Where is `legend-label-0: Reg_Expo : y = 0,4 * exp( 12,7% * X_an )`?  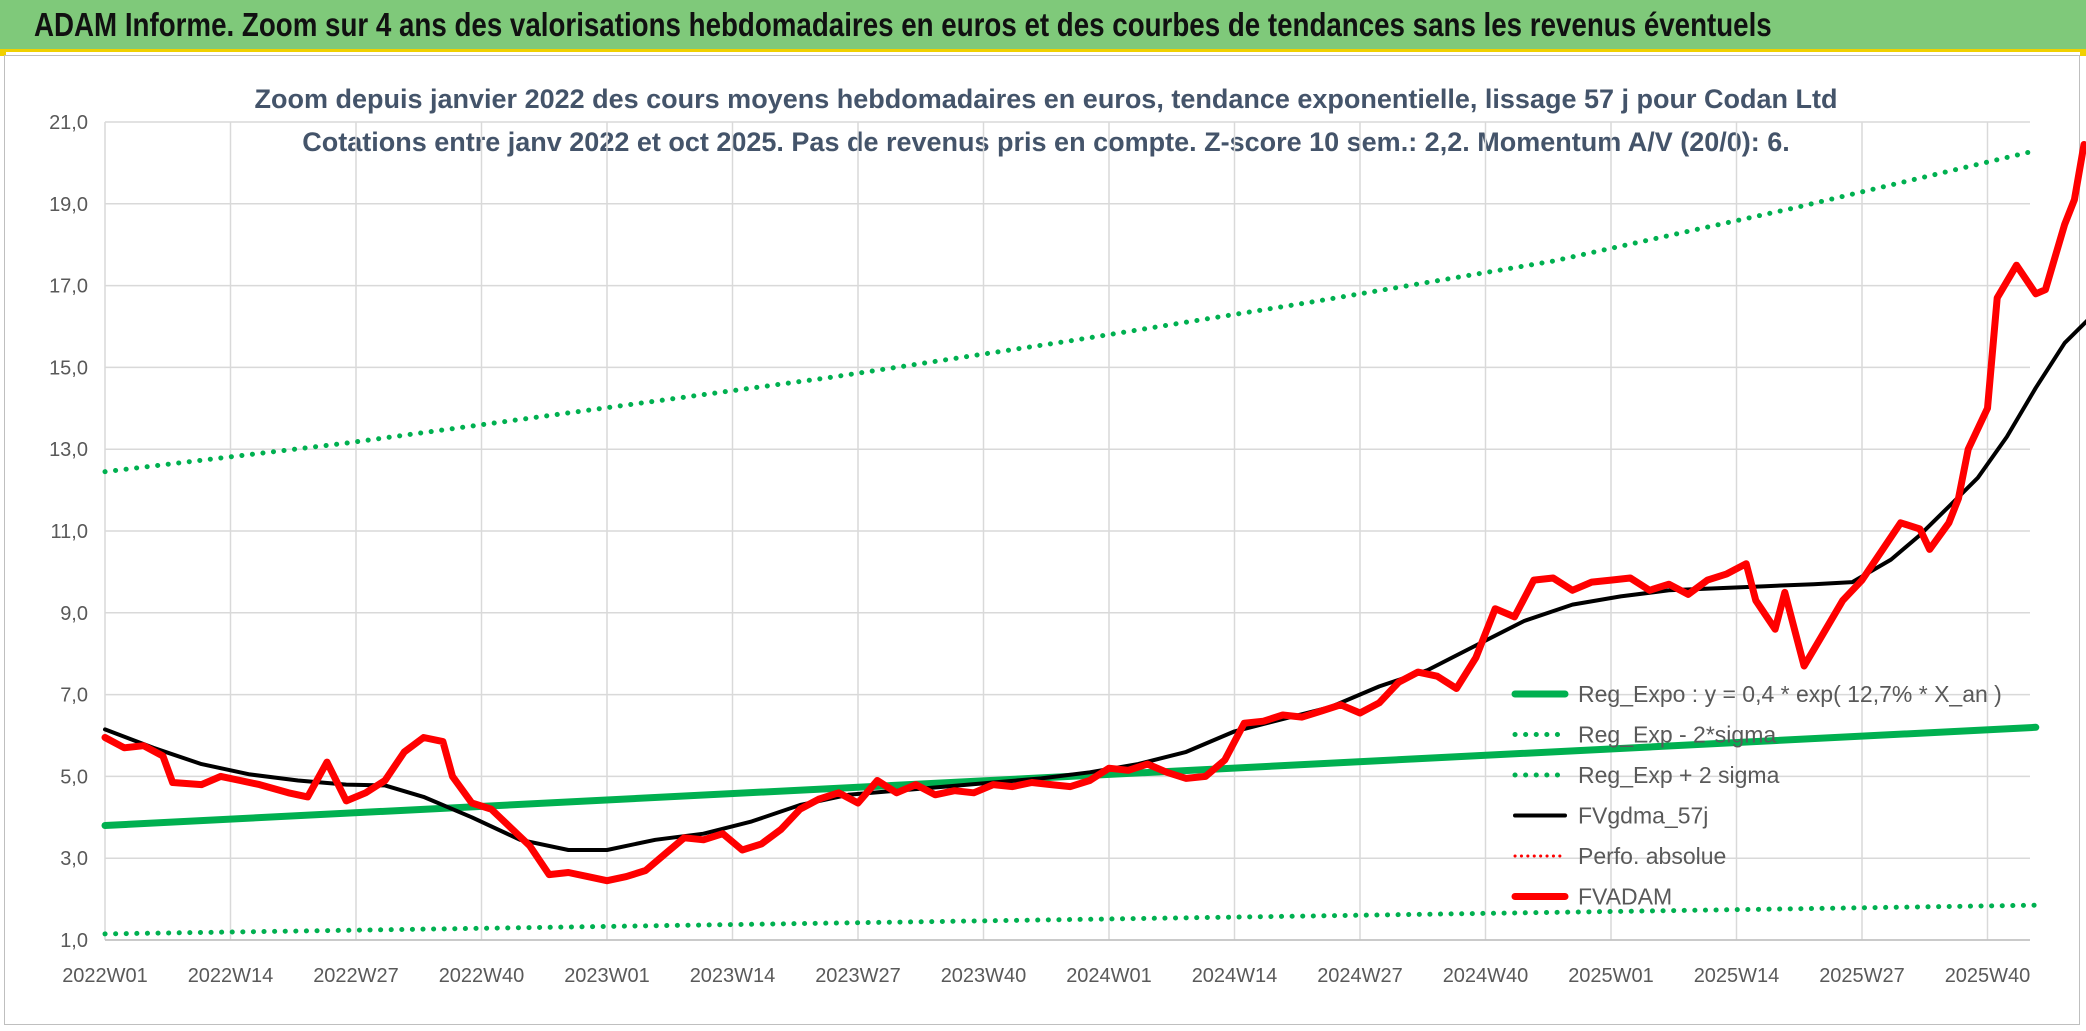 legend-label-0: Reg_Expo : y = 0,4 * exp( 12,7% * X_an ) is located at coordinates (1790, 694).